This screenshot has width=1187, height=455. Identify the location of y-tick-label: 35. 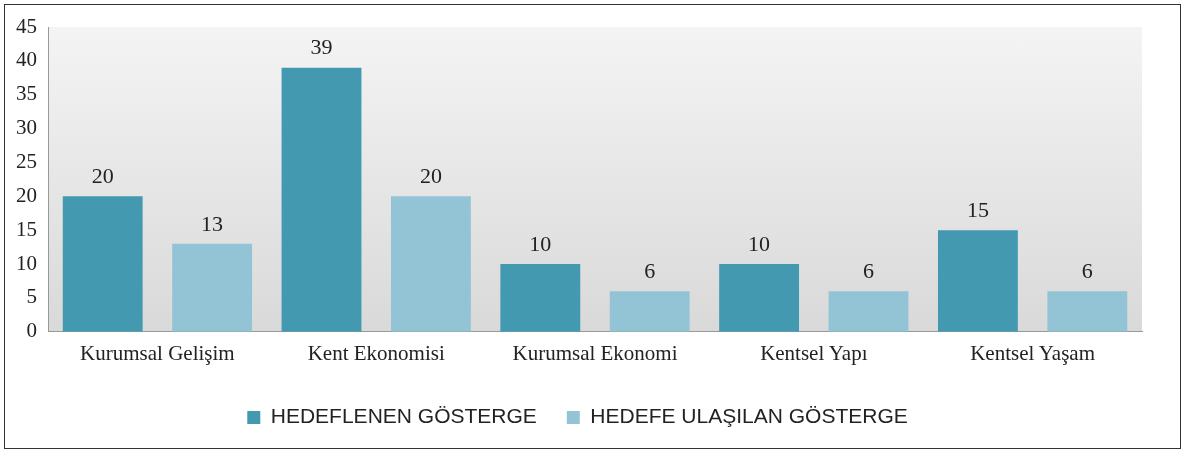
(26, 93).